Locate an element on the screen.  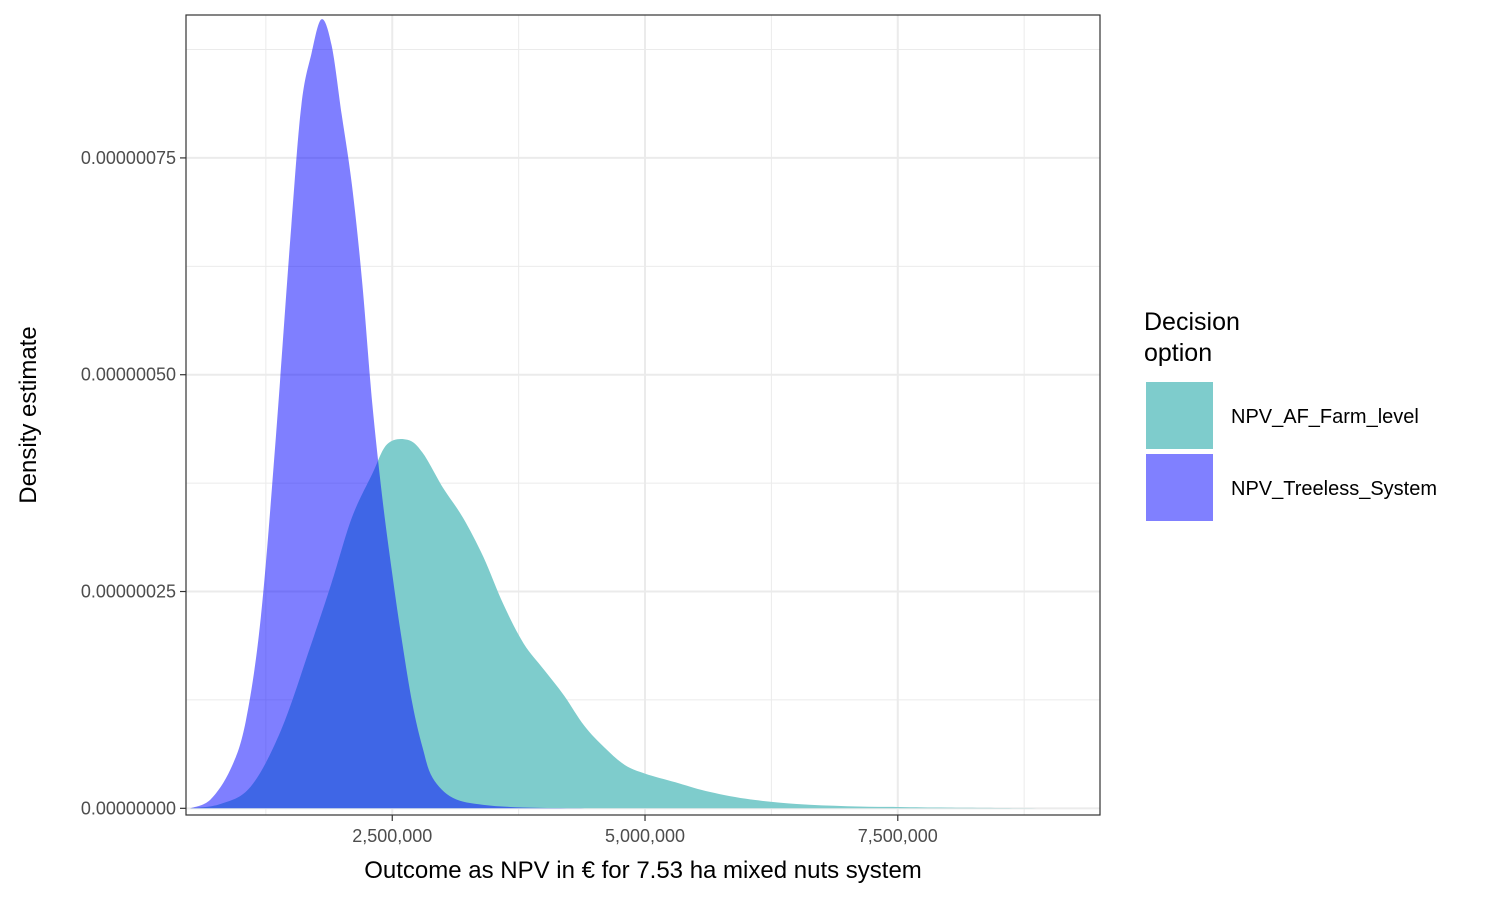
legend-title-line-1: Decision is located at coordinates (1192, 322).